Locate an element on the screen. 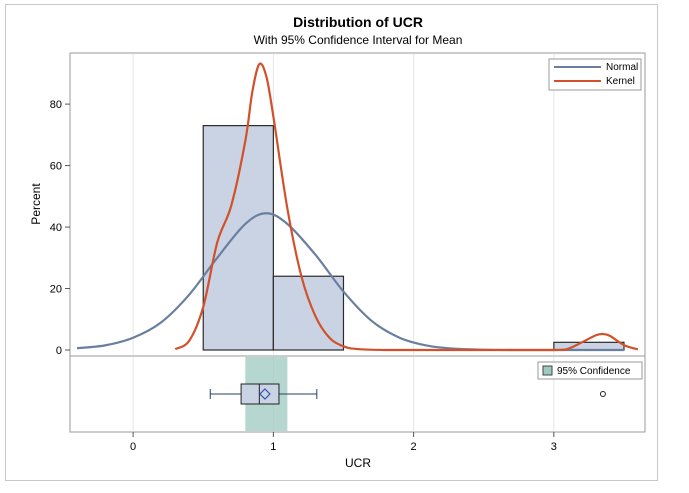 This screenshot has height=493, width=689. y-tick-label: 20 is located at coordinates (56, 290).